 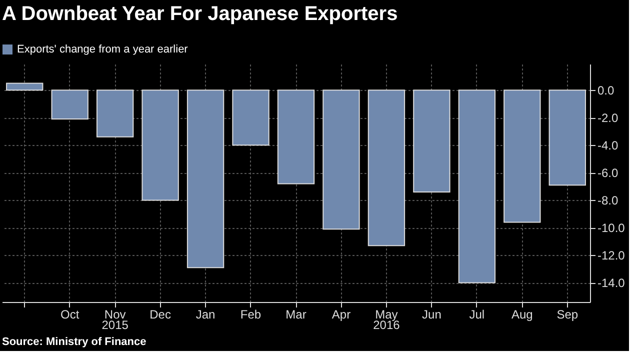 What do you see at coordinates (606, 91) in the screenshot?
I see `y-tick-label: 0.0` at bounding box center [606, 91].